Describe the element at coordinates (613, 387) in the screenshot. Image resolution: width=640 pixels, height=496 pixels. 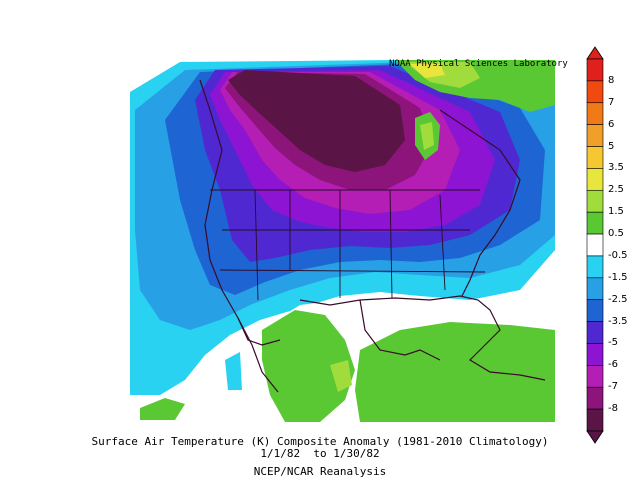
I see `colorbar-tick-label: -7` at that location.